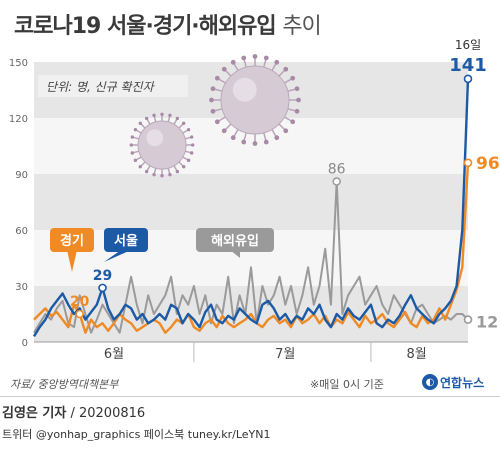 This screenshot has width=500, height=454. I want to click on y-tick-label: 0, so click(25, 343).